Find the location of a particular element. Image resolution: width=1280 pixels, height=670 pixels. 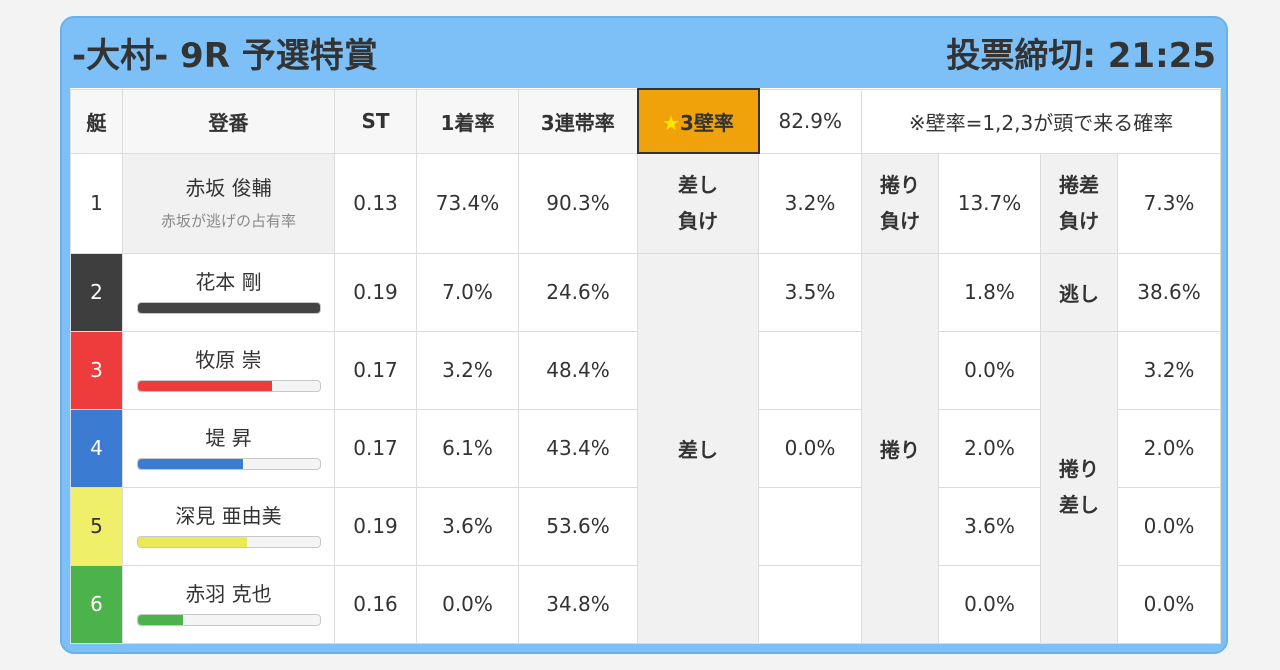

makurizashi-value: 3.2% is located at coordinates (1169, 370).